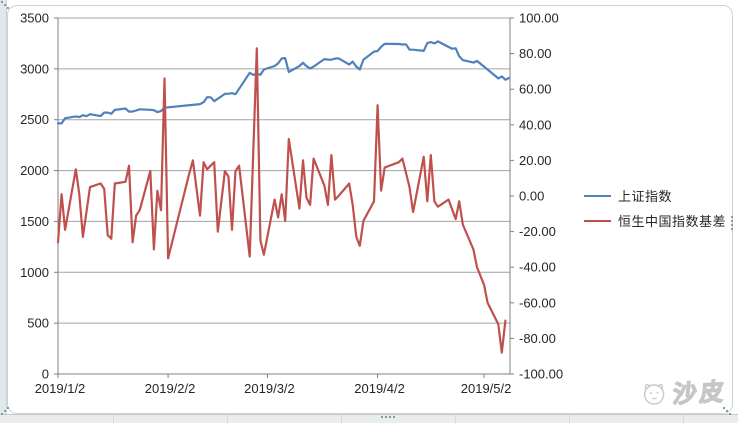 This screenshot has height=423, width=738. Describe the element at coordinates (34, 68) in the screenshot. I see `left-axis-tick-label: 3000` at that location.